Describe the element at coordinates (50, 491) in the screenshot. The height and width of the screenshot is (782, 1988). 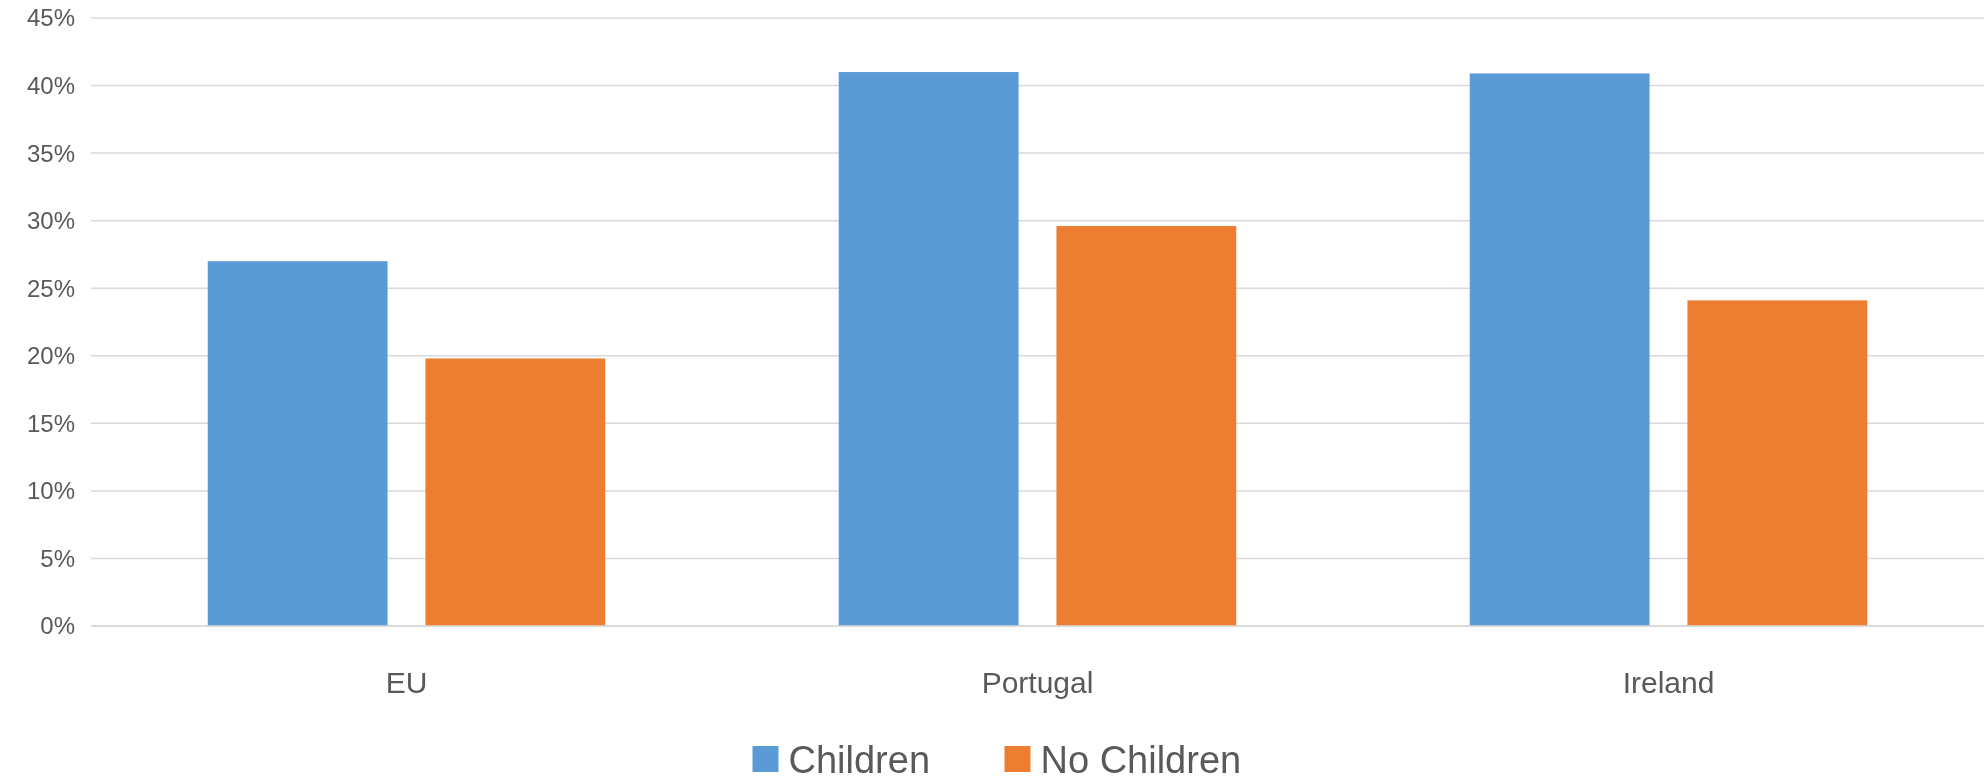
I see `y-tick-label: 10%` at that location.